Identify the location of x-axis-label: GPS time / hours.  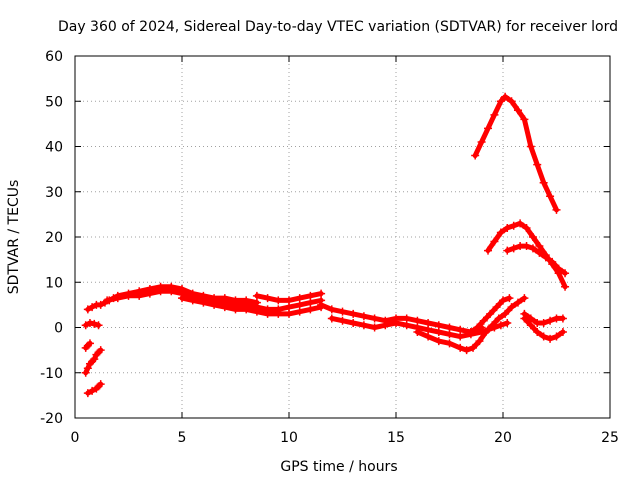
(338, 467).